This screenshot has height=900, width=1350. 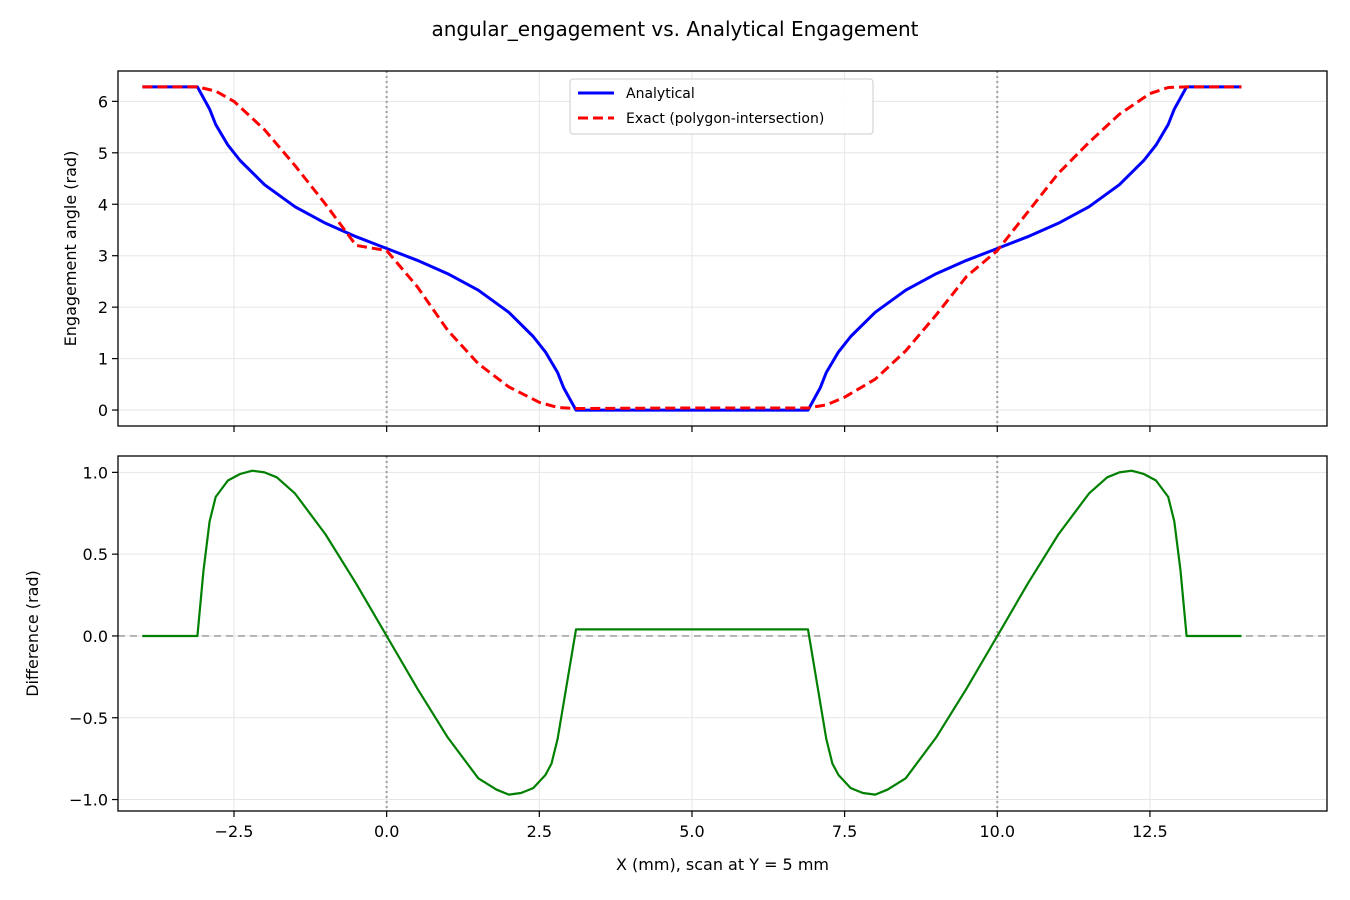 I want to click on top-y-axis-label: Engagement angle (rad), so click(x=70, y=249).